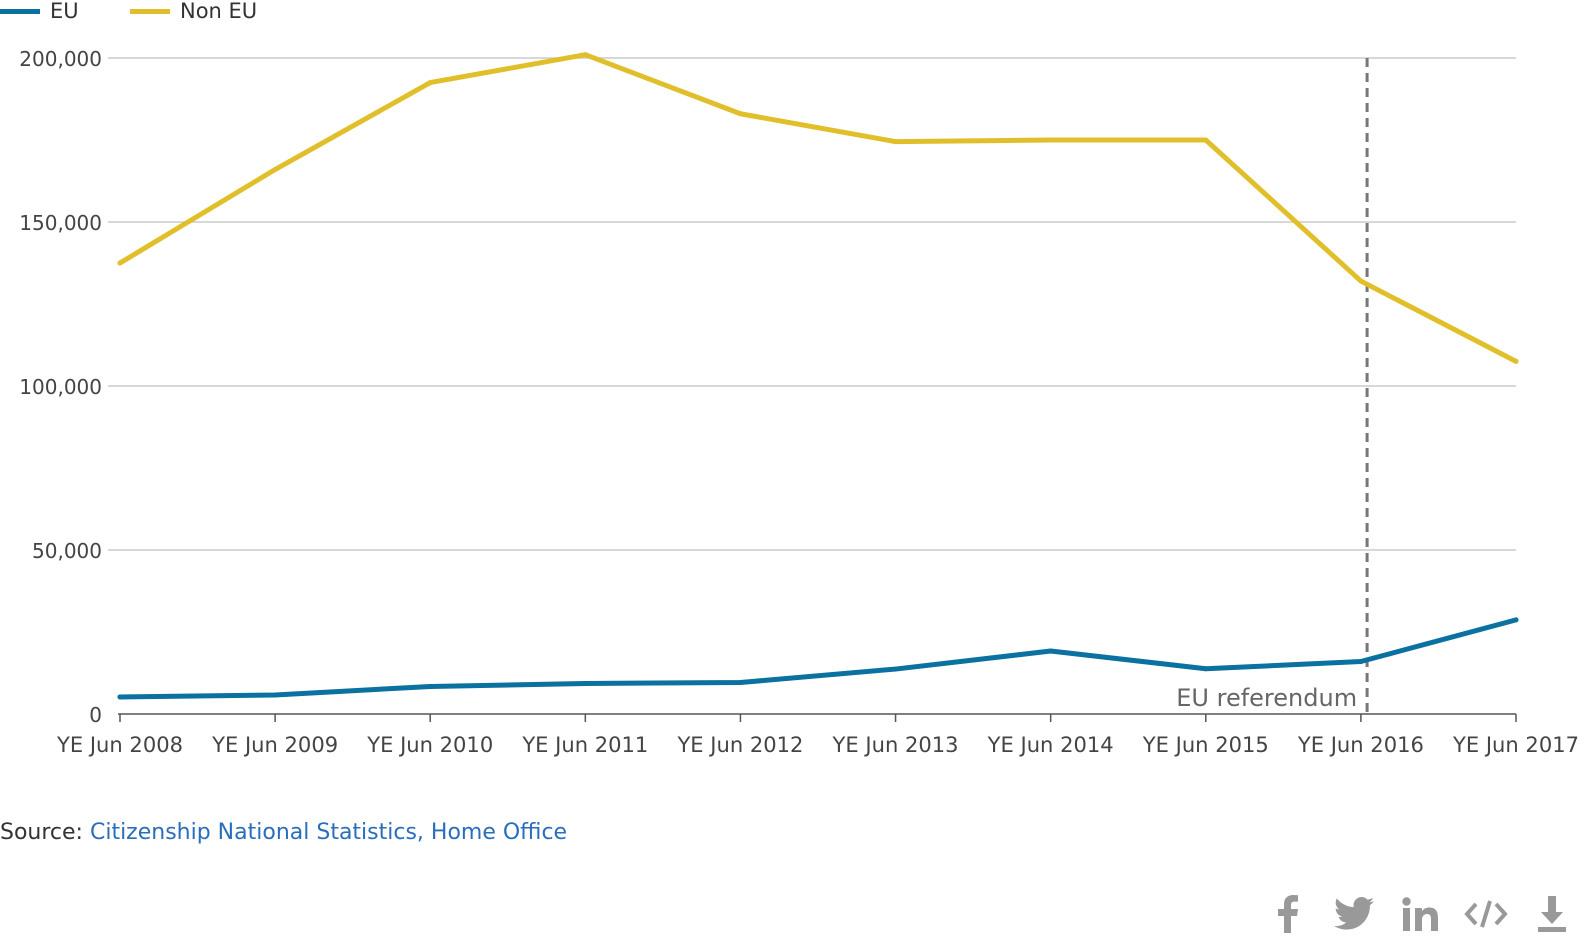 The height and width of the screenshot is (948, 1584). Describe the element at coordinates (584, 745) in the screenshot. I see `x-tick-label-3: YE Jun 2011` at that location.